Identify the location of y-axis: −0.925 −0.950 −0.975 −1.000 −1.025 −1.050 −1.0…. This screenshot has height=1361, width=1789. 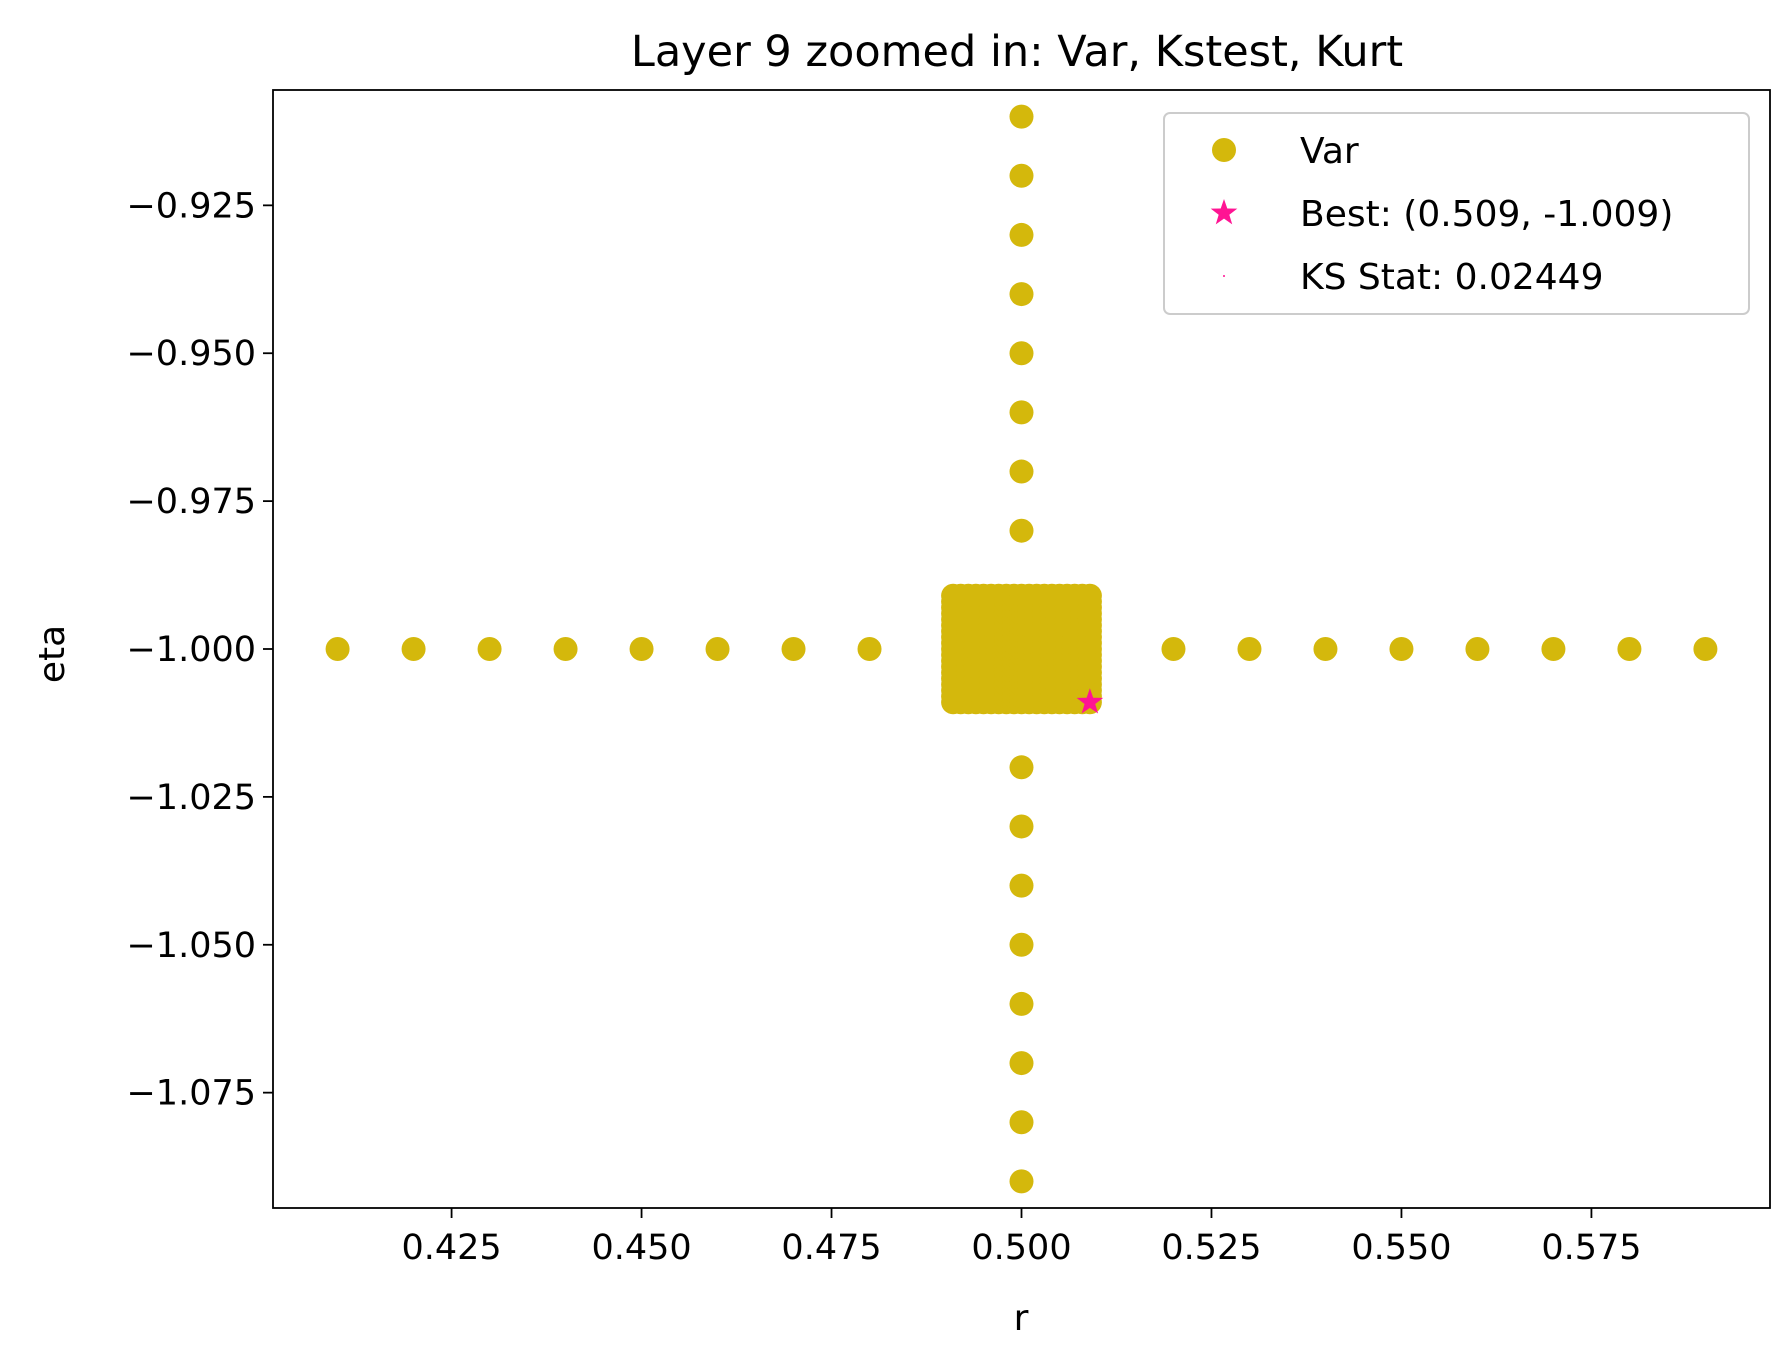
(199, 650).